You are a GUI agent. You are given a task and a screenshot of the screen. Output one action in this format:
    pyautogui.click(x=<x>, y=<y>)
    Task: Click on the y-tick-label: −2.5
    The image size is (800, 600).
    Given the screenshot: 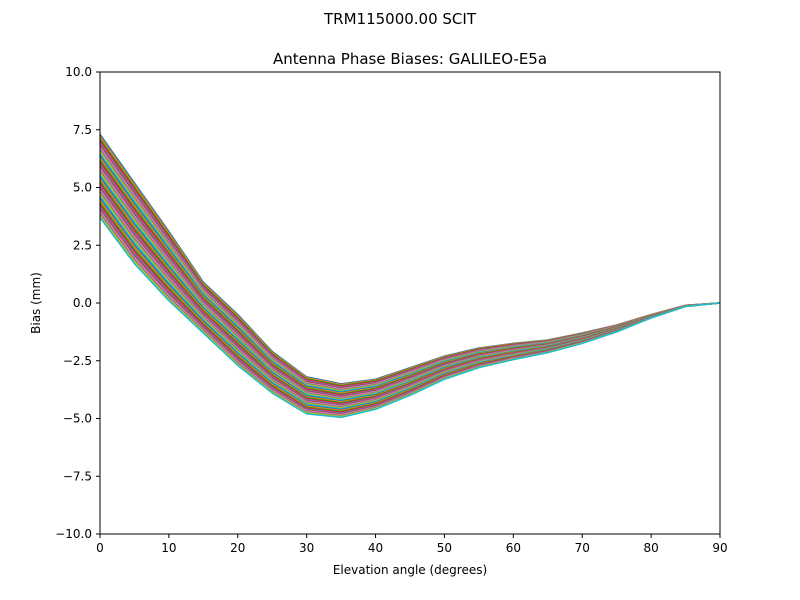 What is the action you would take?
    pyautogui.click(x=77, y=361)
    